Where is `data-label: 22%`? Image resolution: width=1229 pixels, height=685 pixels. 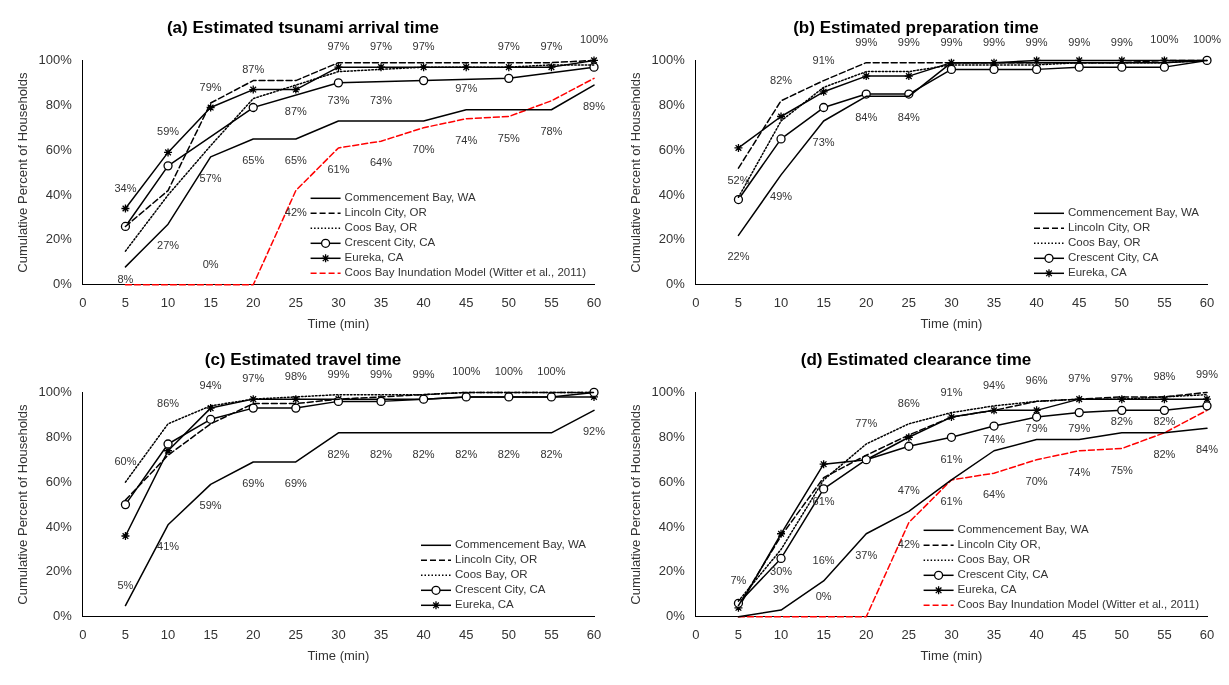
data-label: 22% is located at coordinates (738, 256).